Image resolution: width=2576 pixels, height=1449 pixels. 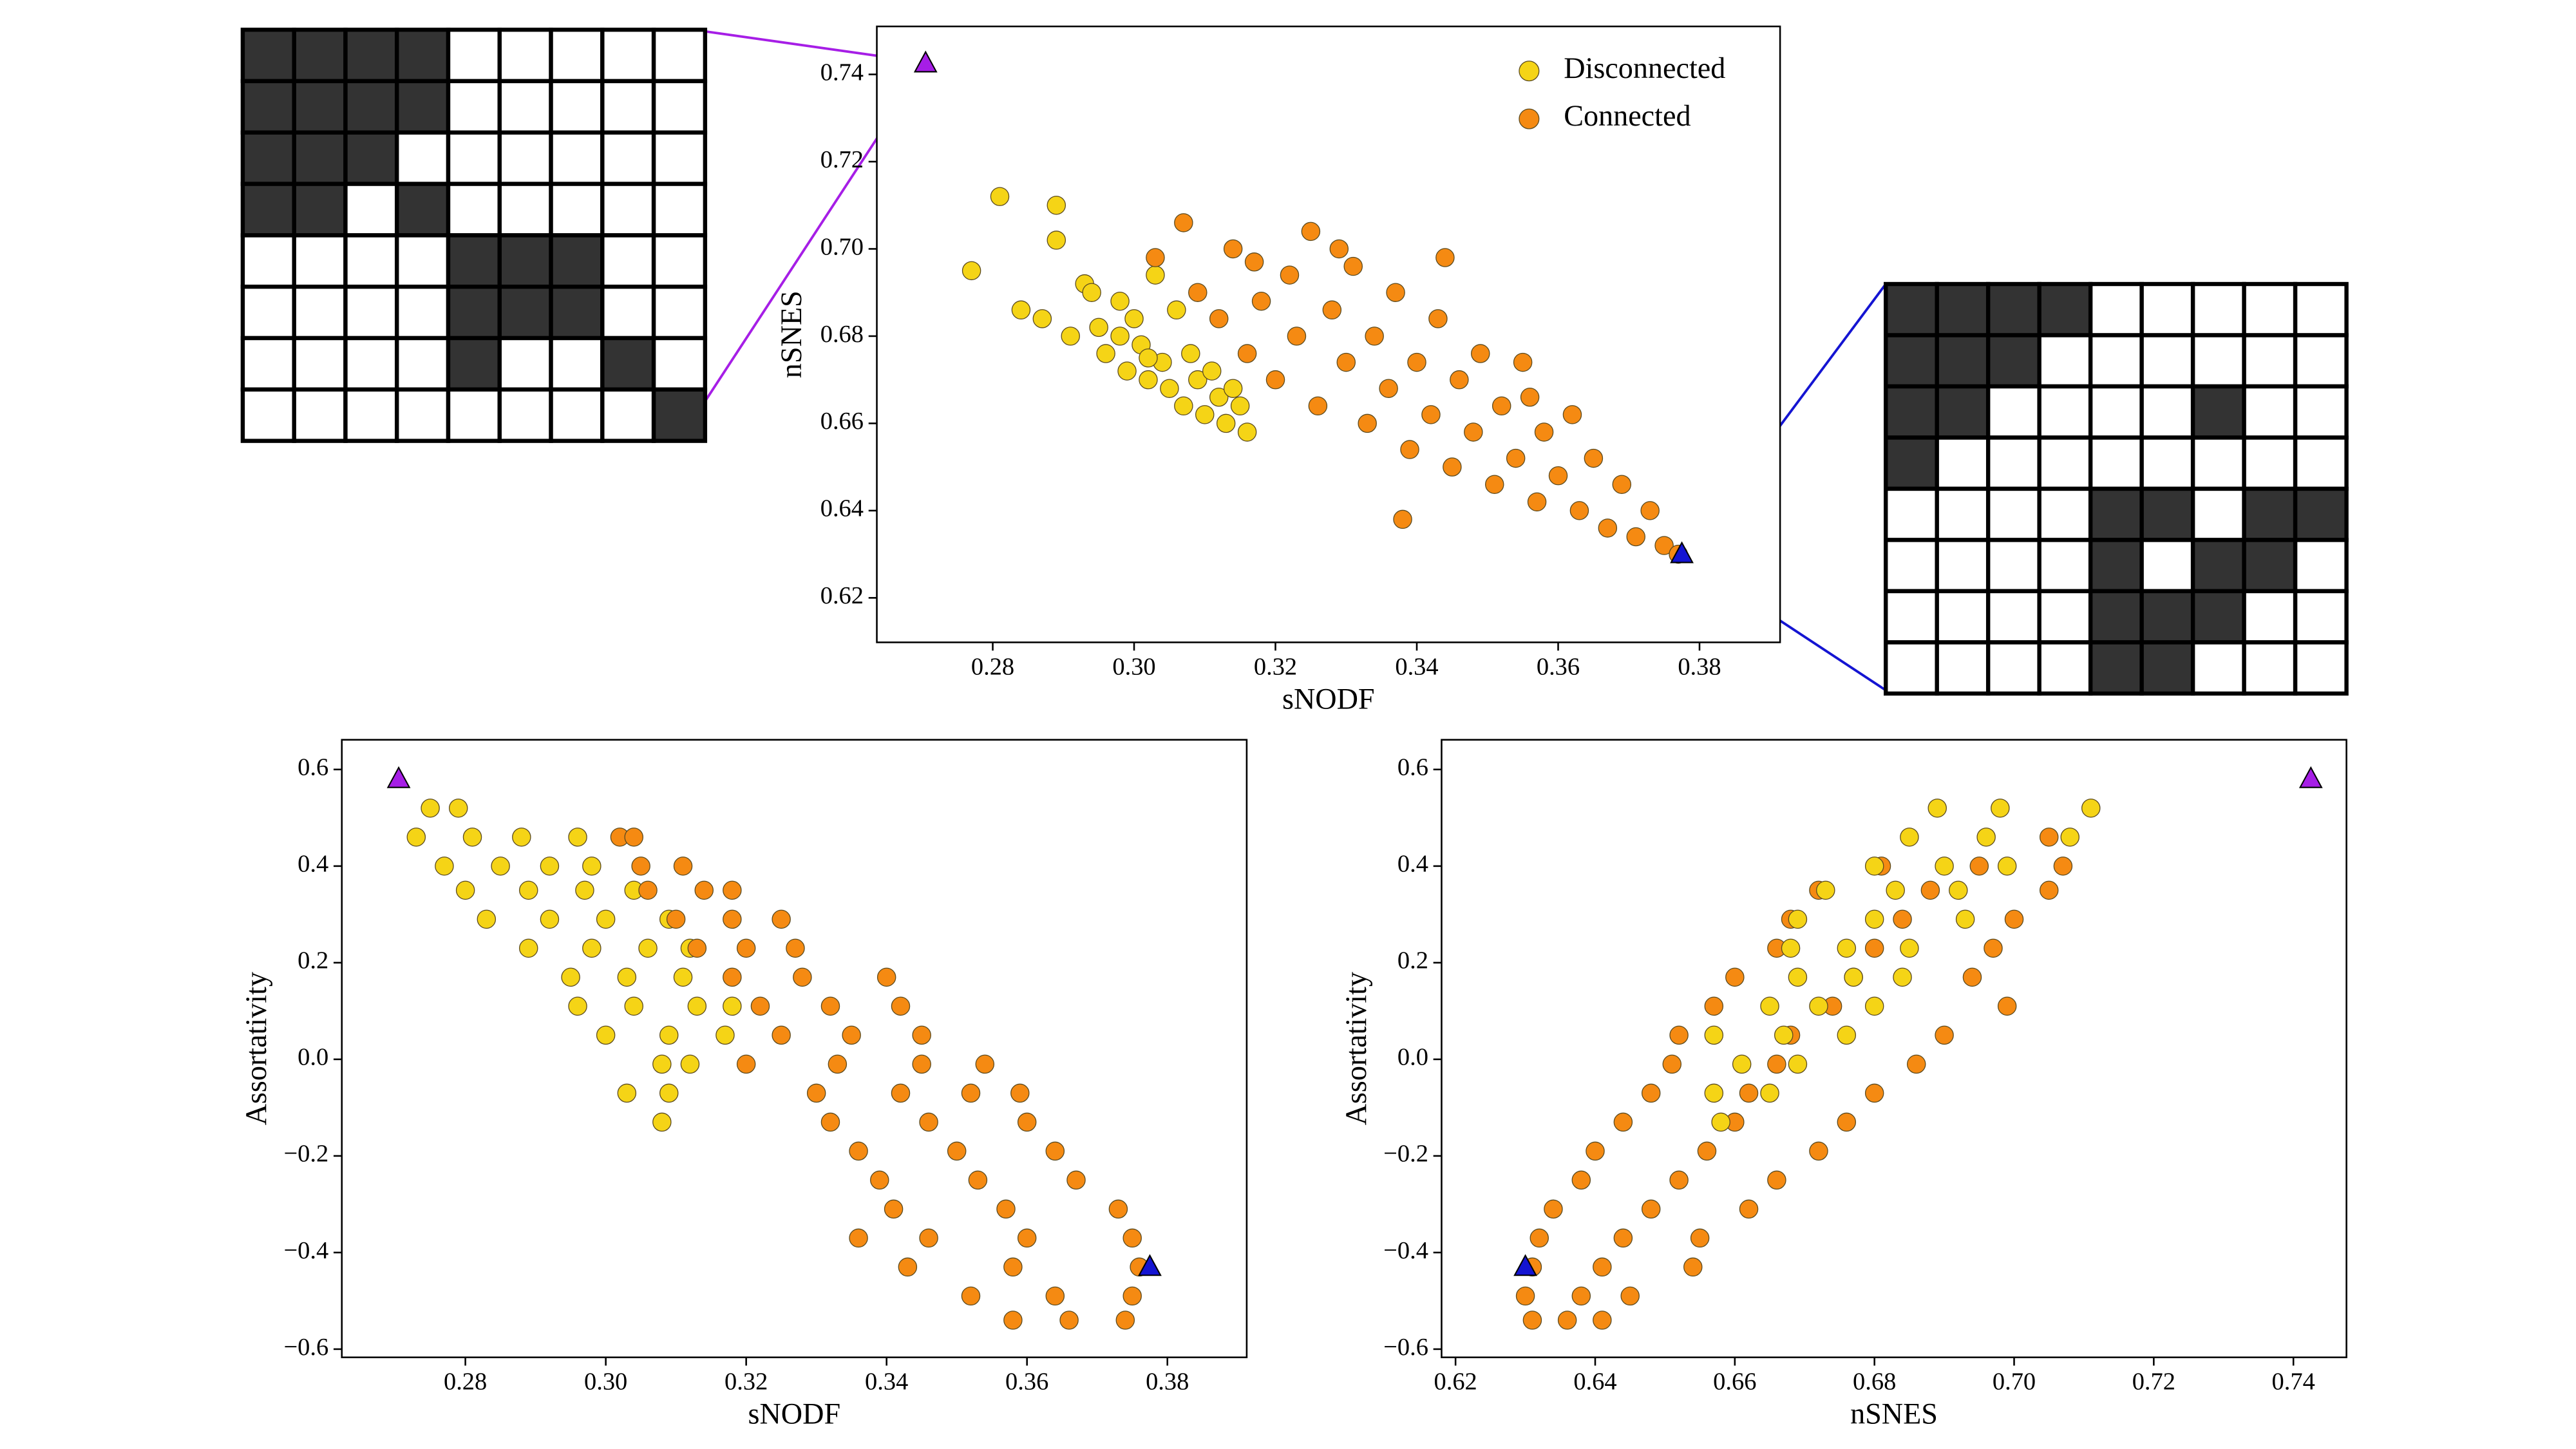 I want to click on x-tick-label: 0.36, so click(x=1558, y=666).